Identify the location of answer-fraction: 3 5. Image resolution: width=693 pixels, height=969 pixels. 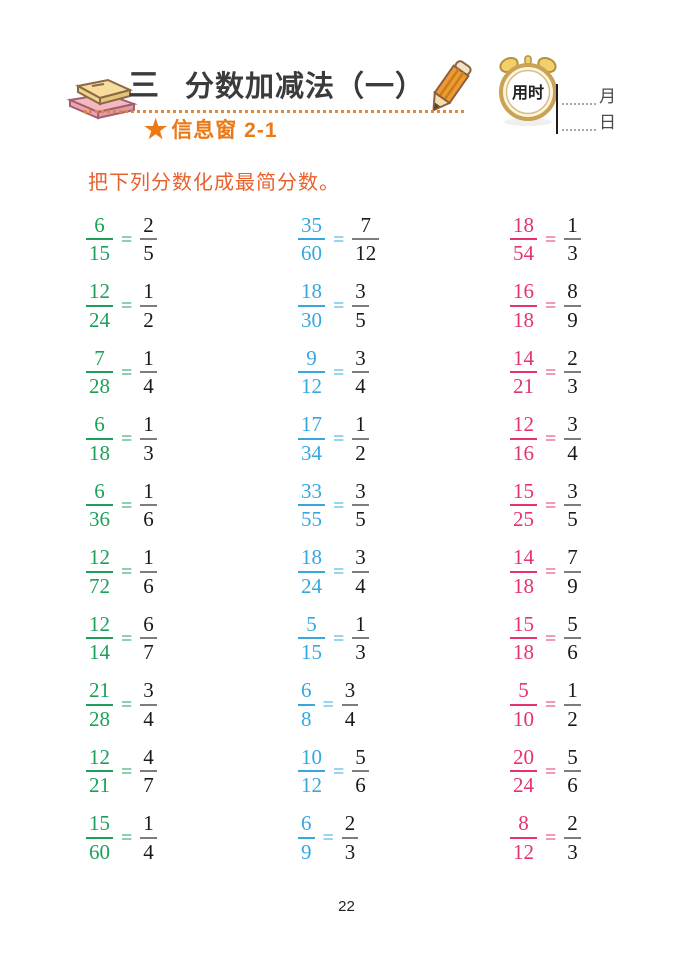
(360, 505).